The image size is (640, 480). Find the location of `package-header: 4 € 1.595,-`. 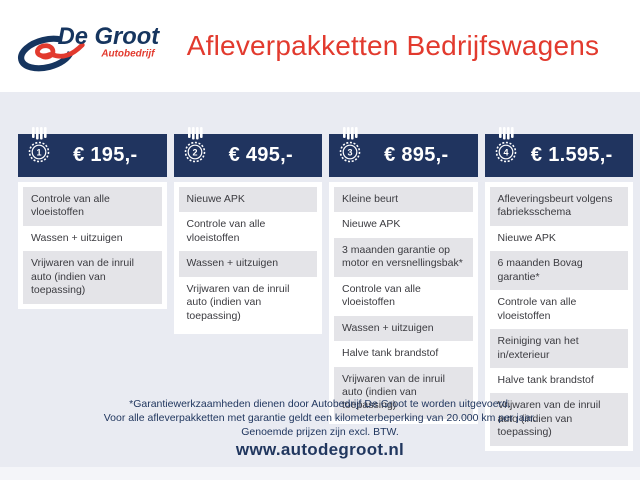

package-header: 4 € 1.595,- is located at coordinates (558, 152).